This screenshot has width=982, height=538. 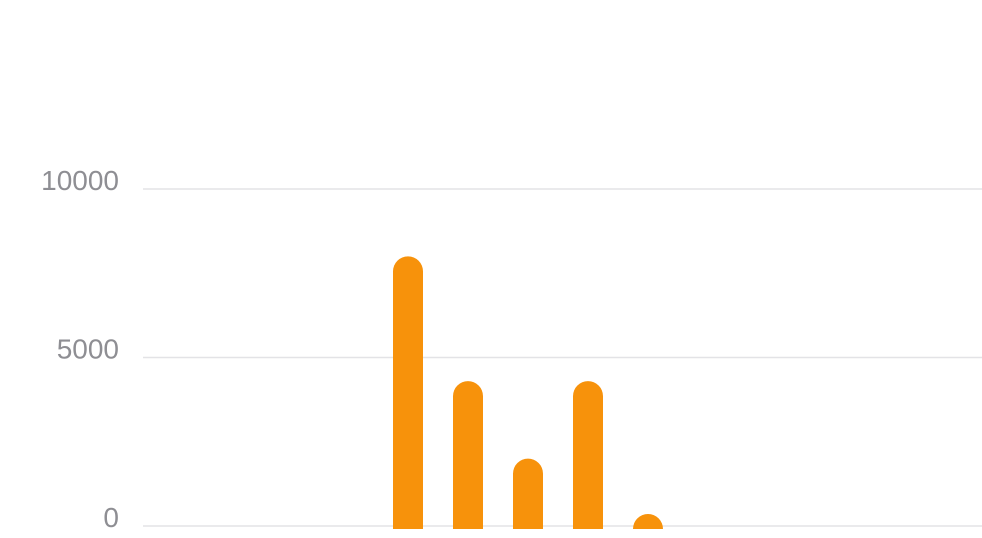 I want to click on y-axis-ticks: 0 5000 10000, so click(x=80, y=349).